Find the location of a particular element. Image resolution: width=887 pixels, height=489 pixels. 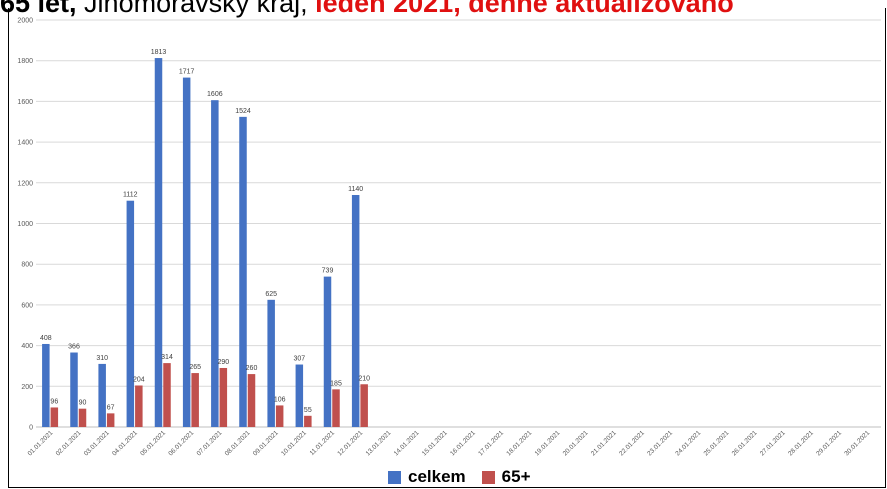

y-tick-label: 800 is located at coordinates (27, 265).